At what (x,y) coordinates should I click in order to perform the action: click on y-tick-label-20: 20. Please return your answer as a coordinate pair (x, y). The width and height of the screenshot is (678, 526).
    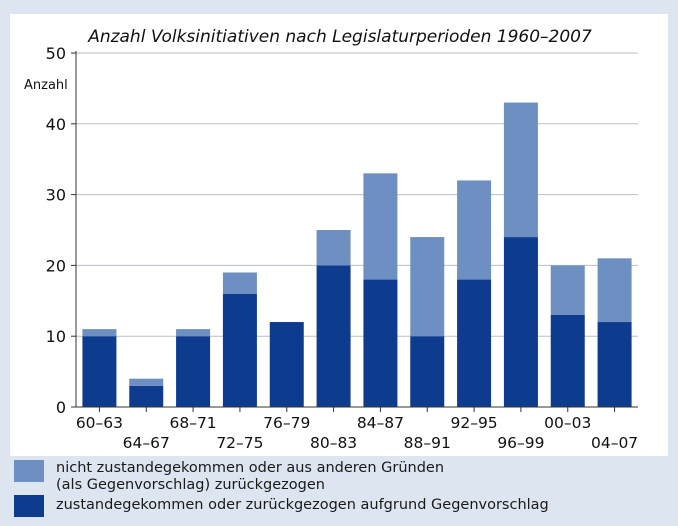
    Looking at the image, I should click on (56, 265).